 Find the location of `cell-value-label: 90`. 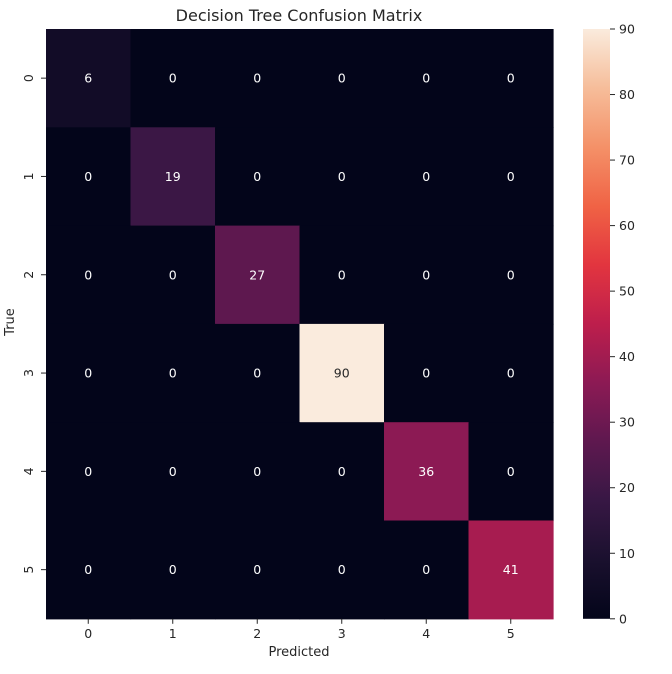

cell-value-label: 90 is located at coordinates (342, 373).